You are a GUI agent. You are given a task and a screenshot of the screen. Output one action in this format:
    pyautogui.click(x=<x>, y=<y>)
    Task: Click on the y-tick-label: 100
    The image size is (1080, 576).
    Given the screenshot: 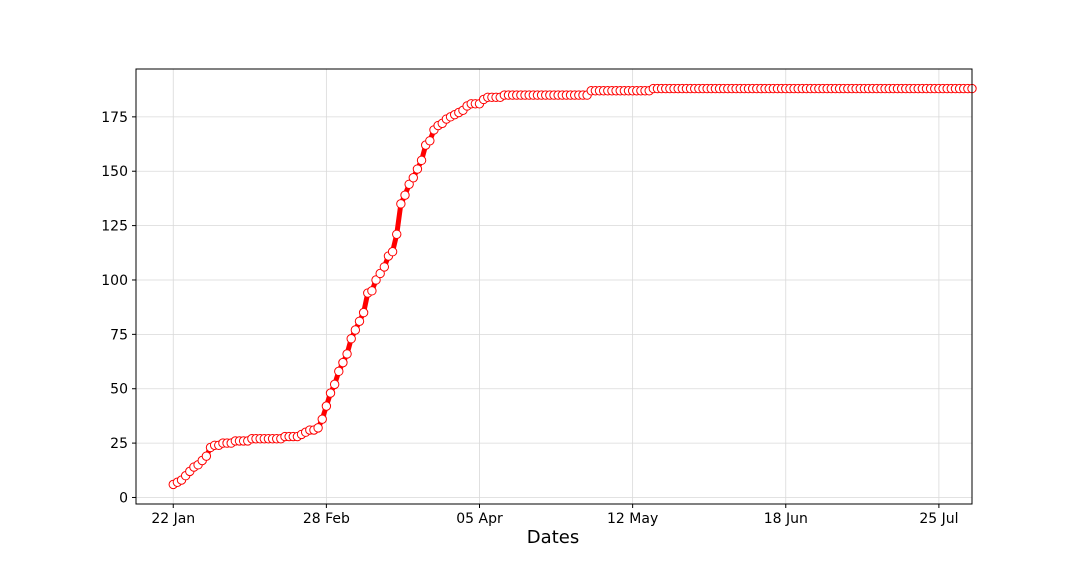 What is the action you would take?
    pyautogui.click(x=114, y=281)
    